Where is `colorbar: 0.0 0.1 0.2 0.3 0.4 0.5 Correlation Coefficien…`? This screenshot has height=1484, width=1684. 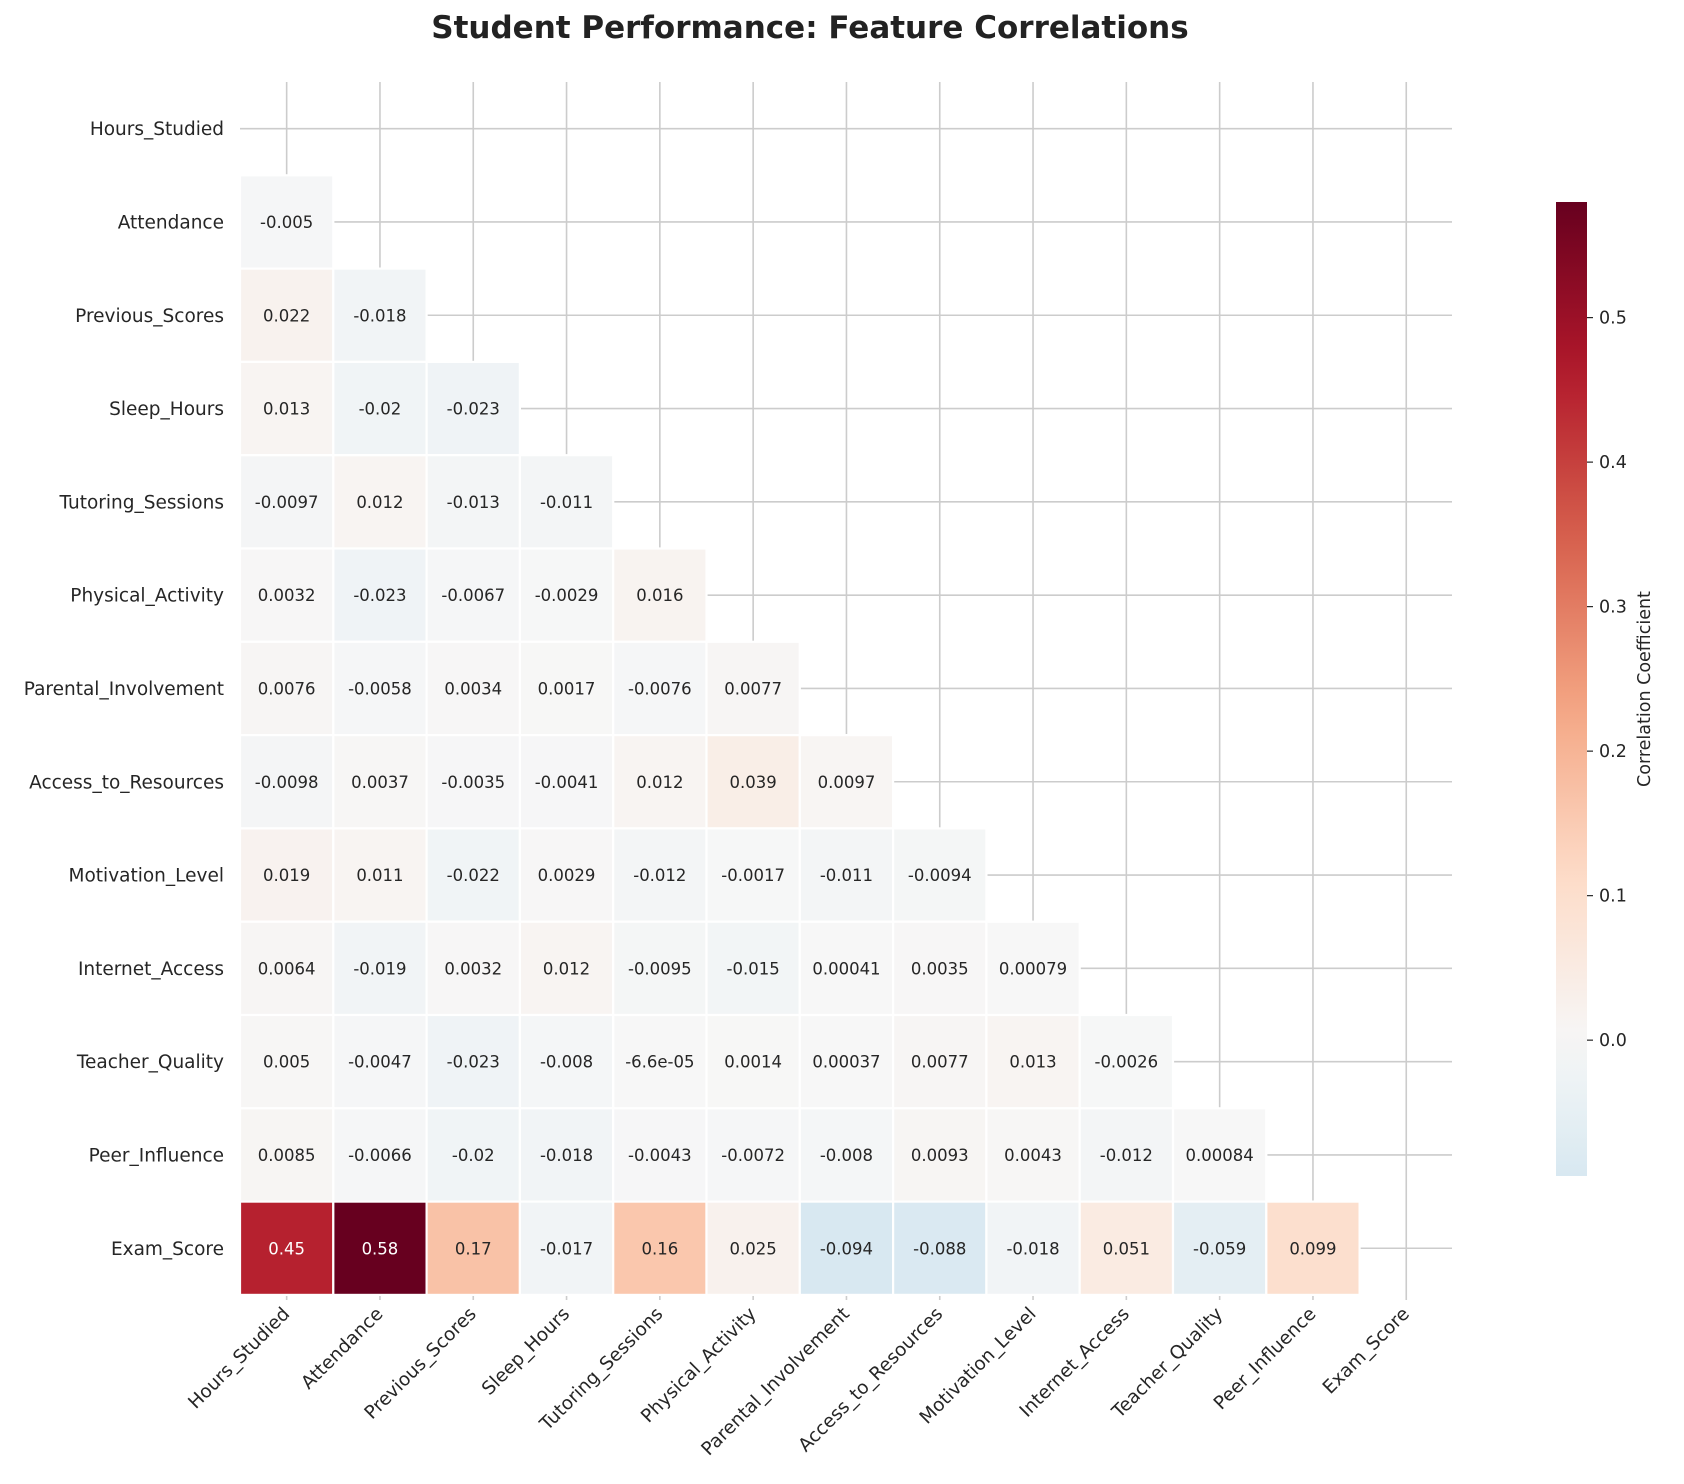
colorbar: 0.0 0.1 0.2 0.3 0.4 0.5 Correlation Coefficien… is located at coordinates (1605, 689).